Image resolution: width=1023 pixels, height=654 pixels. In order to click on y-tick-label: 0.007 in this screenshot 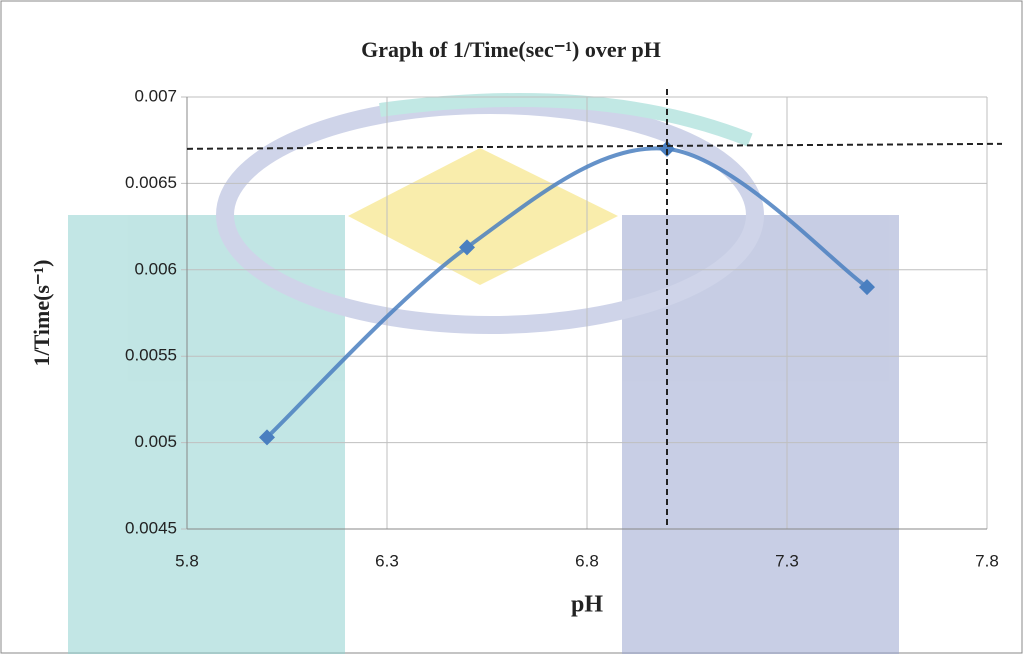, I will do `click(155, 95)`.